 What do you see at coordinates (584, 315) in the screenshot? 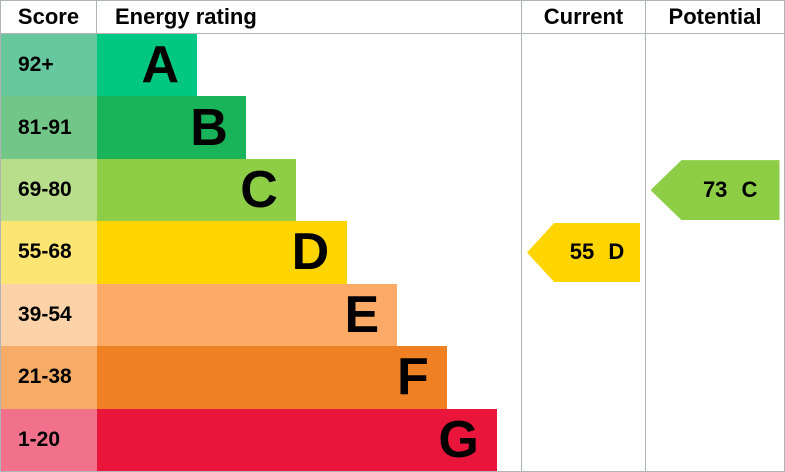
I see `current-cell-e` at bounding box center [584, 315].